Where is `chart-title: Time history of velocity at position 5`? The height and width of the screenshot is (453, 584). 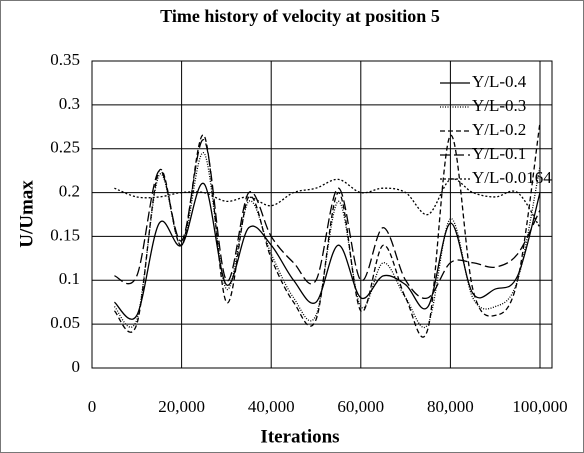
chart-title: Time history of velocity at position 5 is located at coordinates (300, 16).